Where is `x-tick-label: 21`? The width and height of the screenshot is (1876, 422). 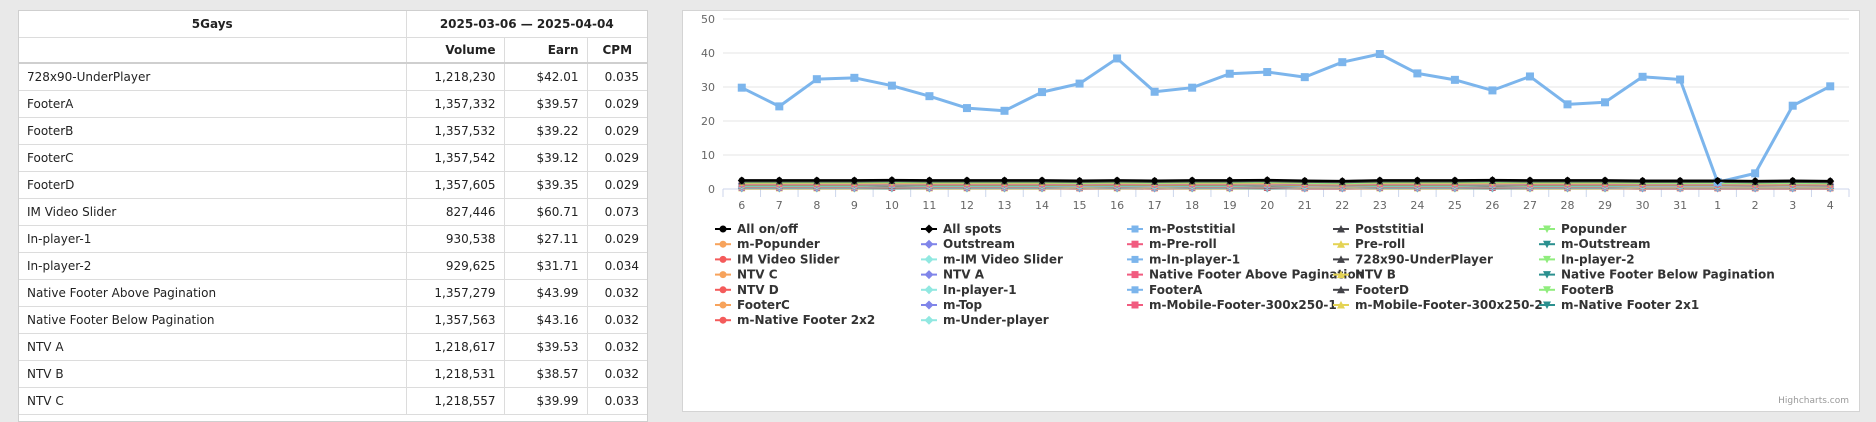
x-tick-label: 21 is located at coordinates (1305, 205).